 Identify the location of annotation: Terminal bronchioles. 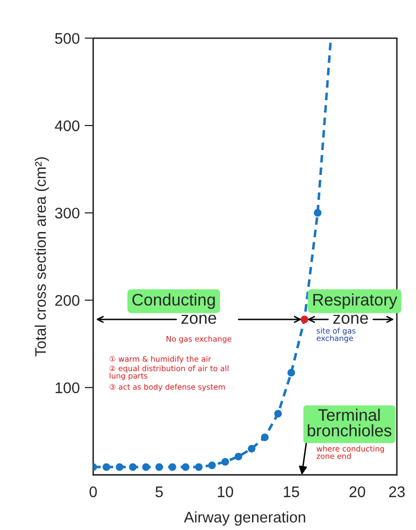
(350, 422).